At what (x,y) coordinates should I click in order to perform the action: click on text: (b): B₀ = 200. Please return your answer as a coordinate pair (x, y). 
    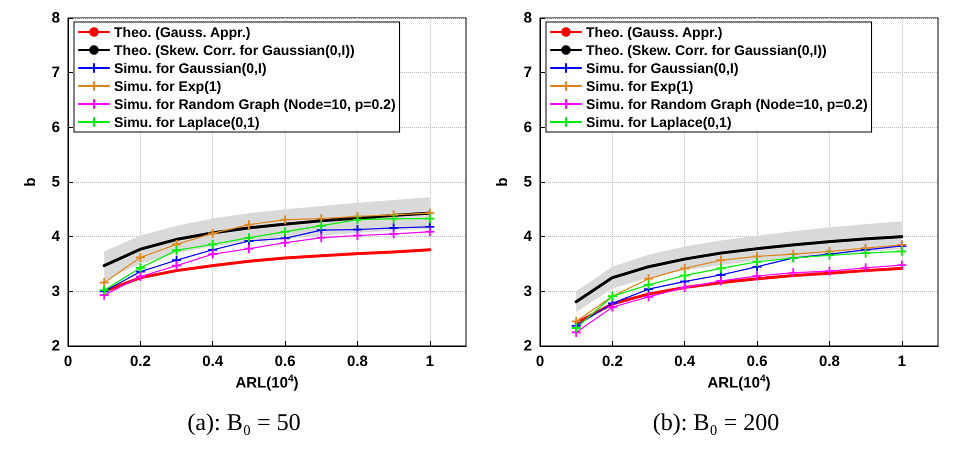
    Looking at the image, I should click on (716, 423).